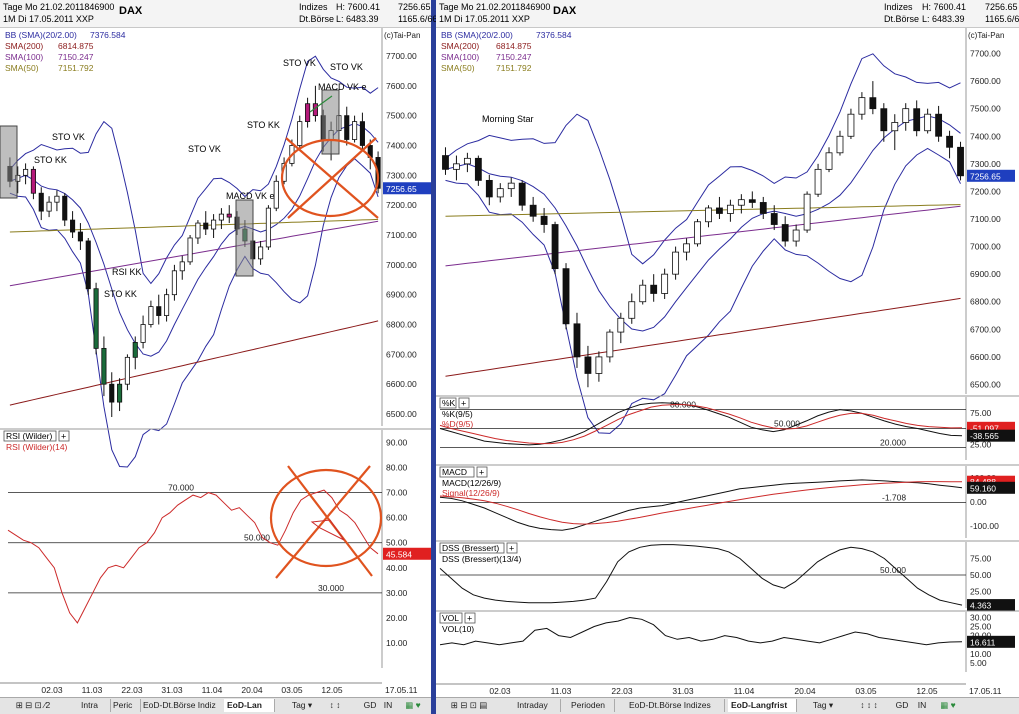 The height and width of the screenshot is (714, 1019). What do you see at coordinates (866, 691) in the screenshot?
I see `right-x-tick-label: 03.05` at bounding box center [866, 691].